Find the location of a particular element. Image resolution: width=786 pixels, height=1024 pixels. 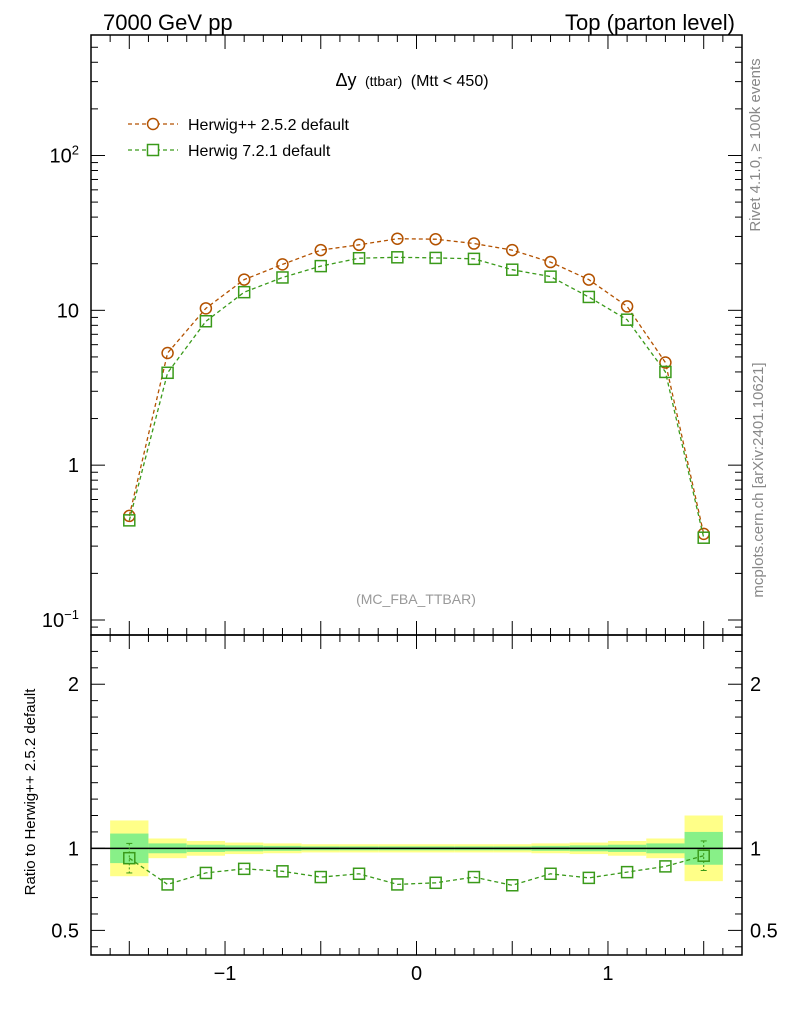

main-title-symbol: Δy is located at coordinates (345, 80).